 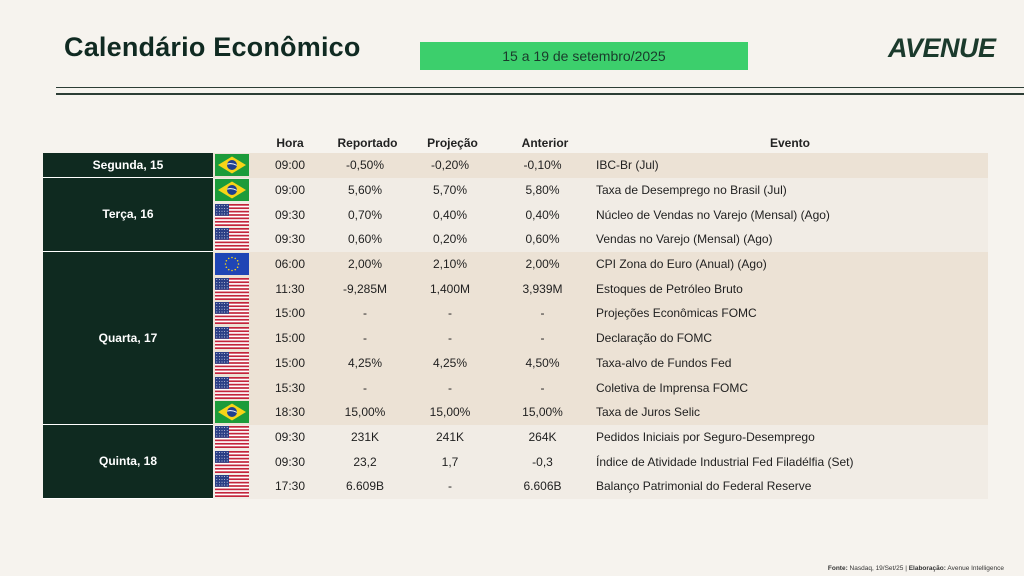 I want to click on reported-cell: -9,285M, so click(x=365, y=288).